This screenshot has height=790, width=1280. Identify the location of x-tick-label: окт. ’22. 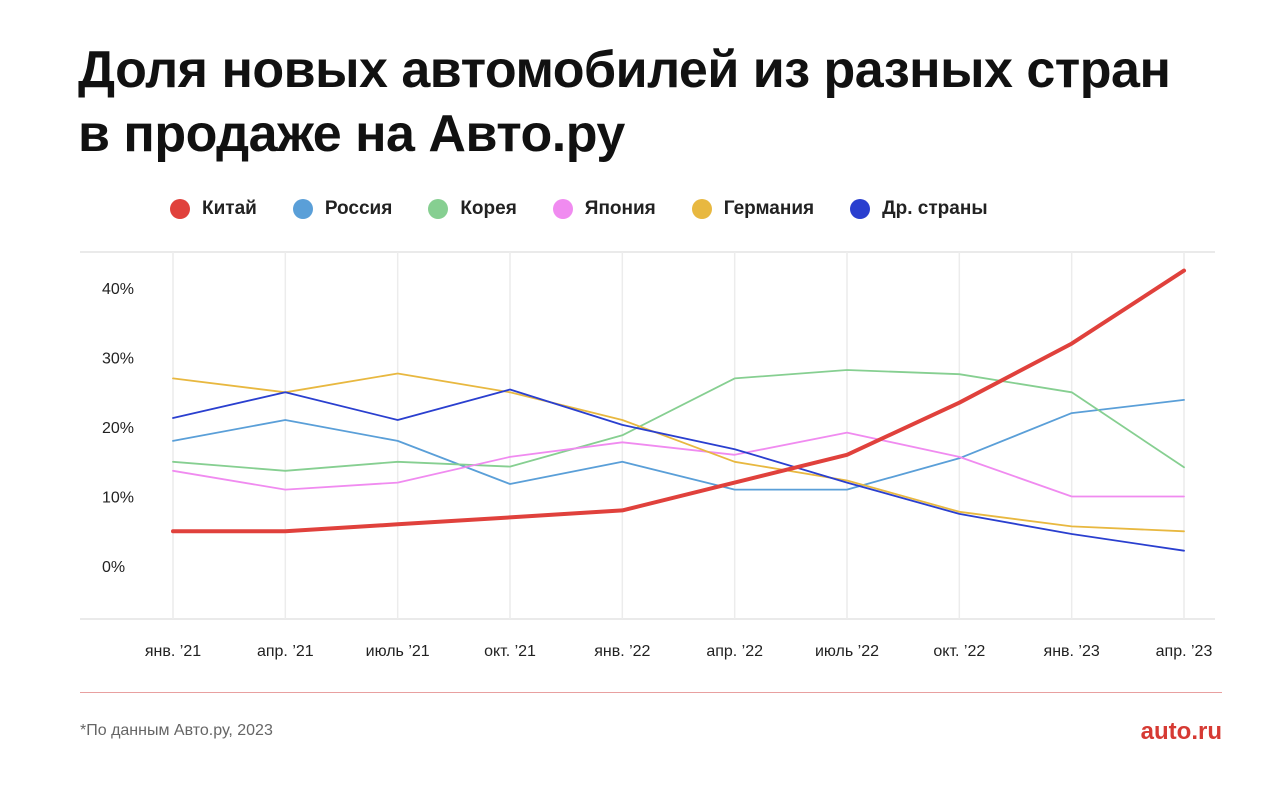
(959, 651).